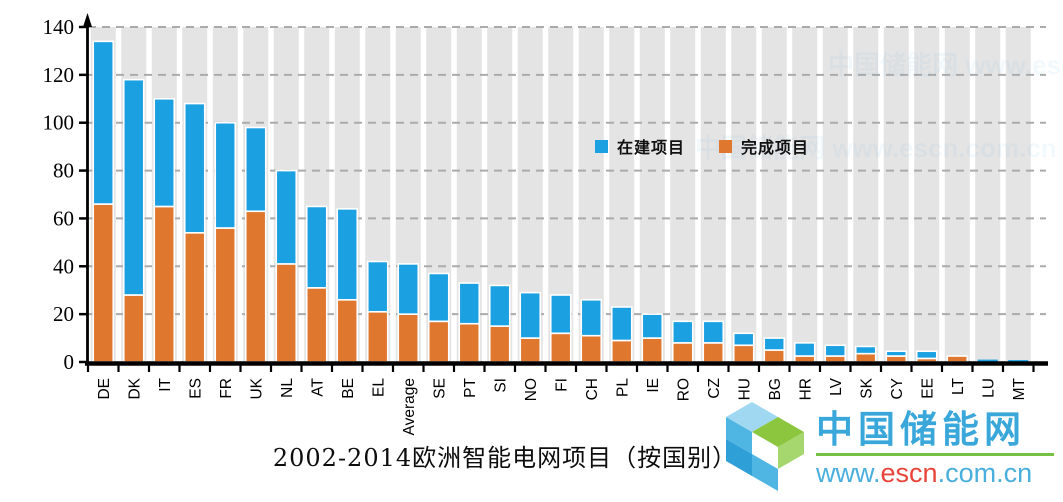 This screenshot has width=1063, height=502. I want to click on legend-item-ongoing: 在建项目, so click(640, 146).